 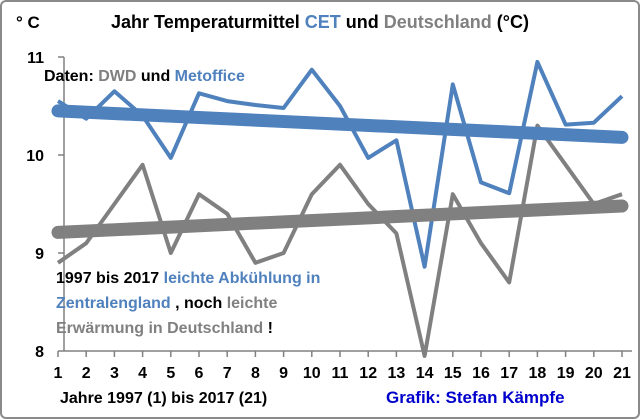 I want to click on x-tick-label: 15, so click(x=453, y=373).